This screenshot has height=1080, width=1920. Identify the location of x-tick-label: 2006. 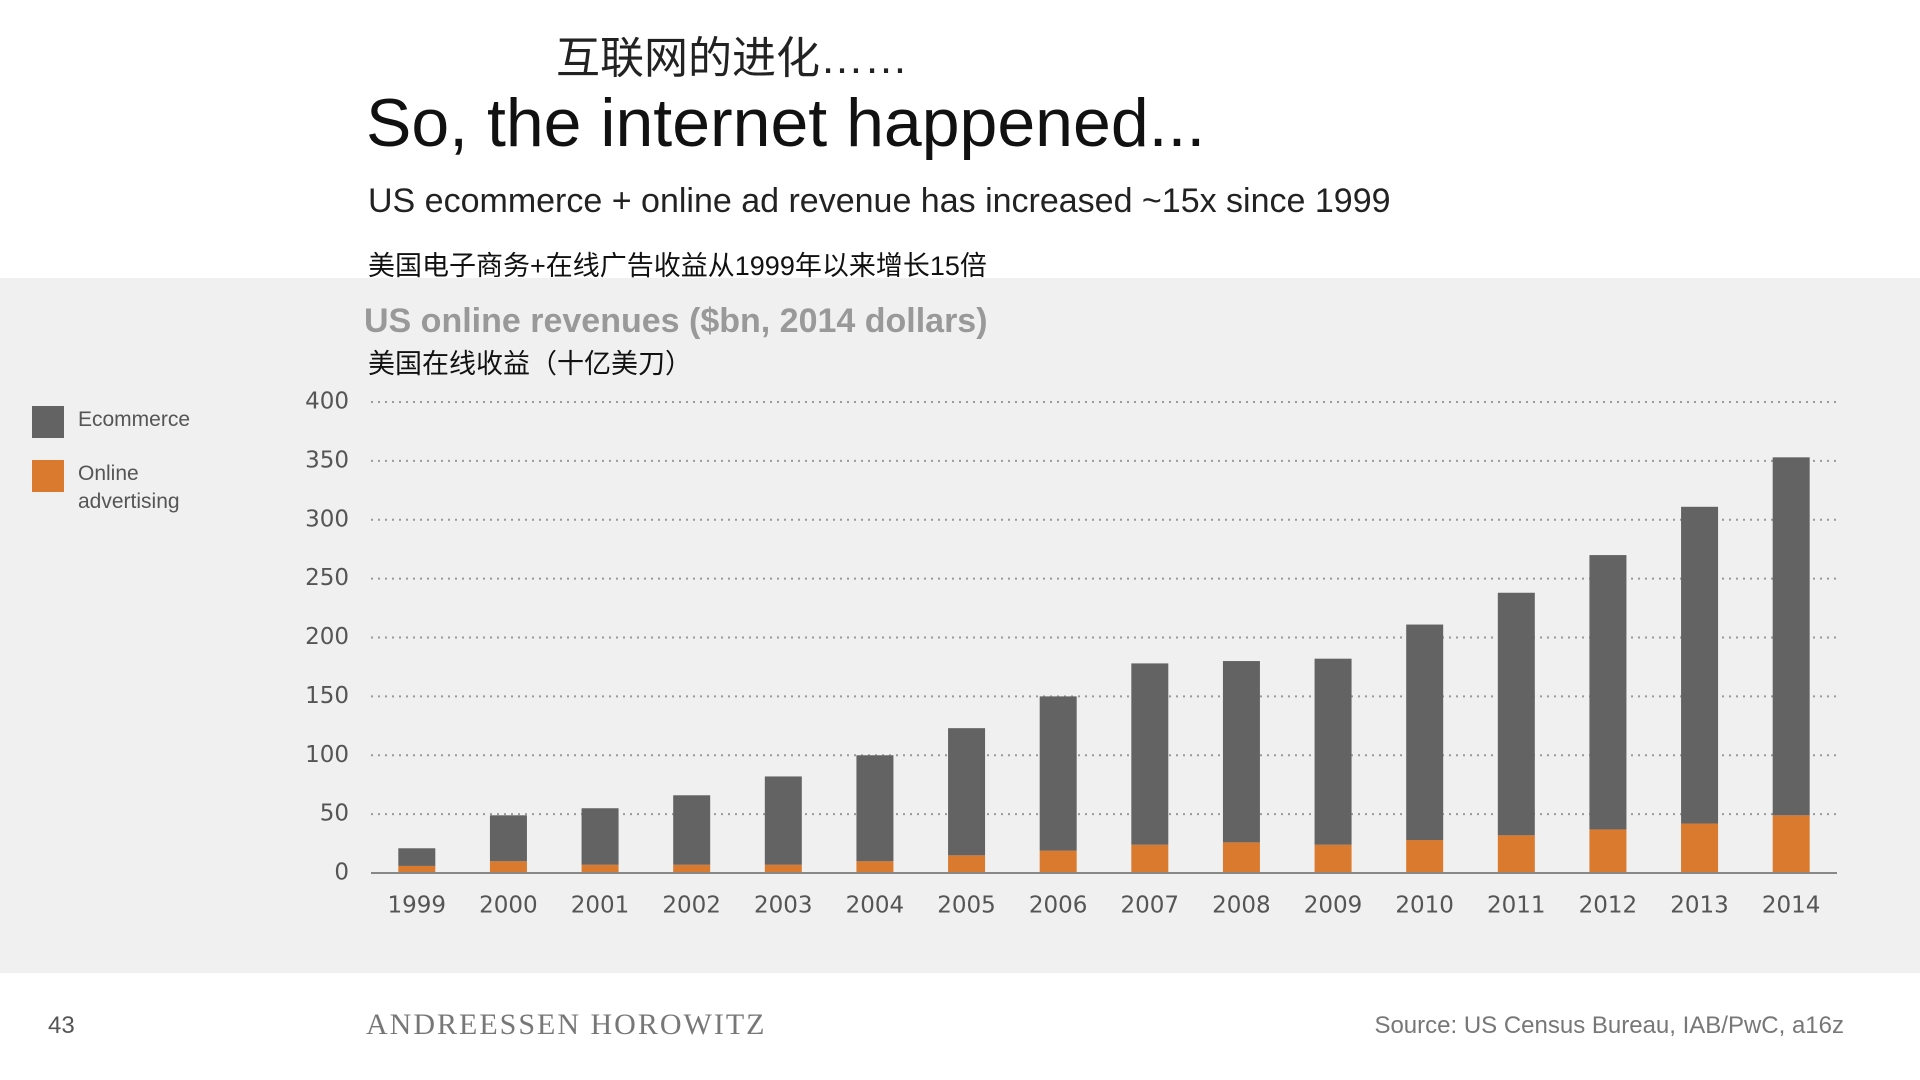
(1058, 906).